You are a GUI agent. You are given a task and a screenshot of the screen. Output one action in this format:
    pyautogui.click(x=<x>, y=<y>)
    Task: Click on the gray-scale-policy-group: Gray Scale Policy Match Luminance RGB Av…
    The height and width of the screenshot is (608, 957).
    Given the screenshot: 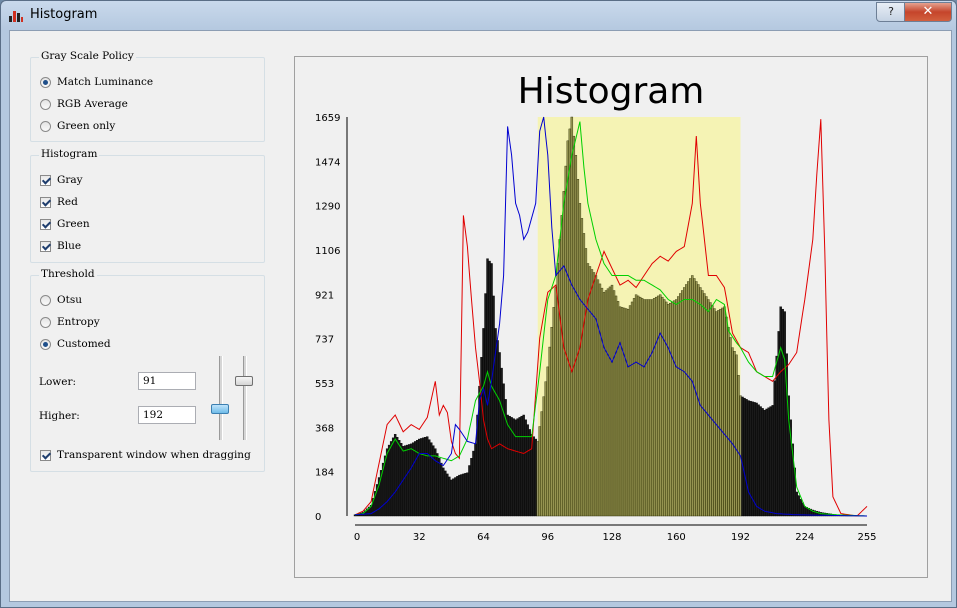 What is the action you would take?
    pyautogui.click(x=147, y=96)
    